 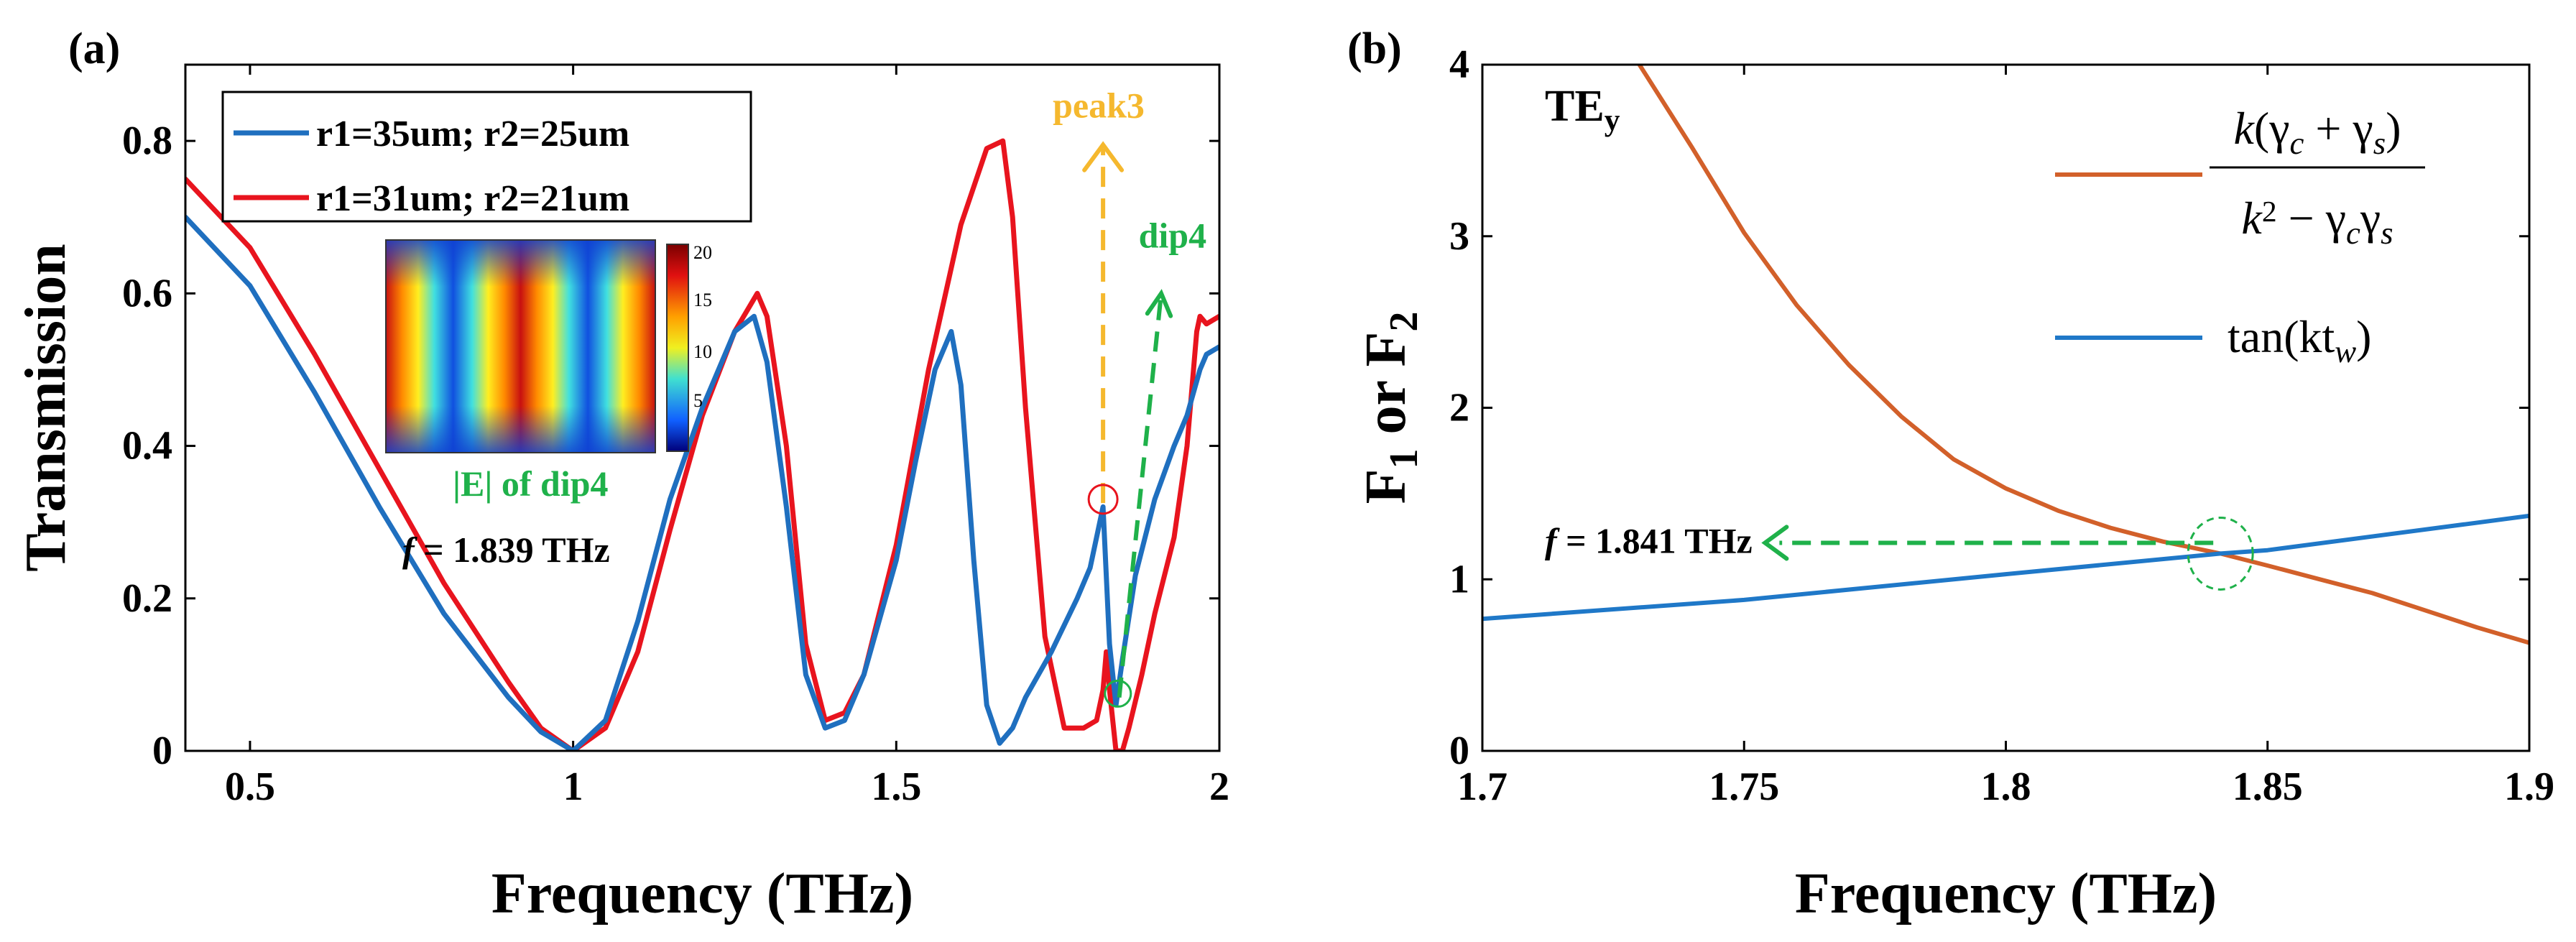 I want to click on inset-caption: |E| of dip4, so click(x=531, y=483).